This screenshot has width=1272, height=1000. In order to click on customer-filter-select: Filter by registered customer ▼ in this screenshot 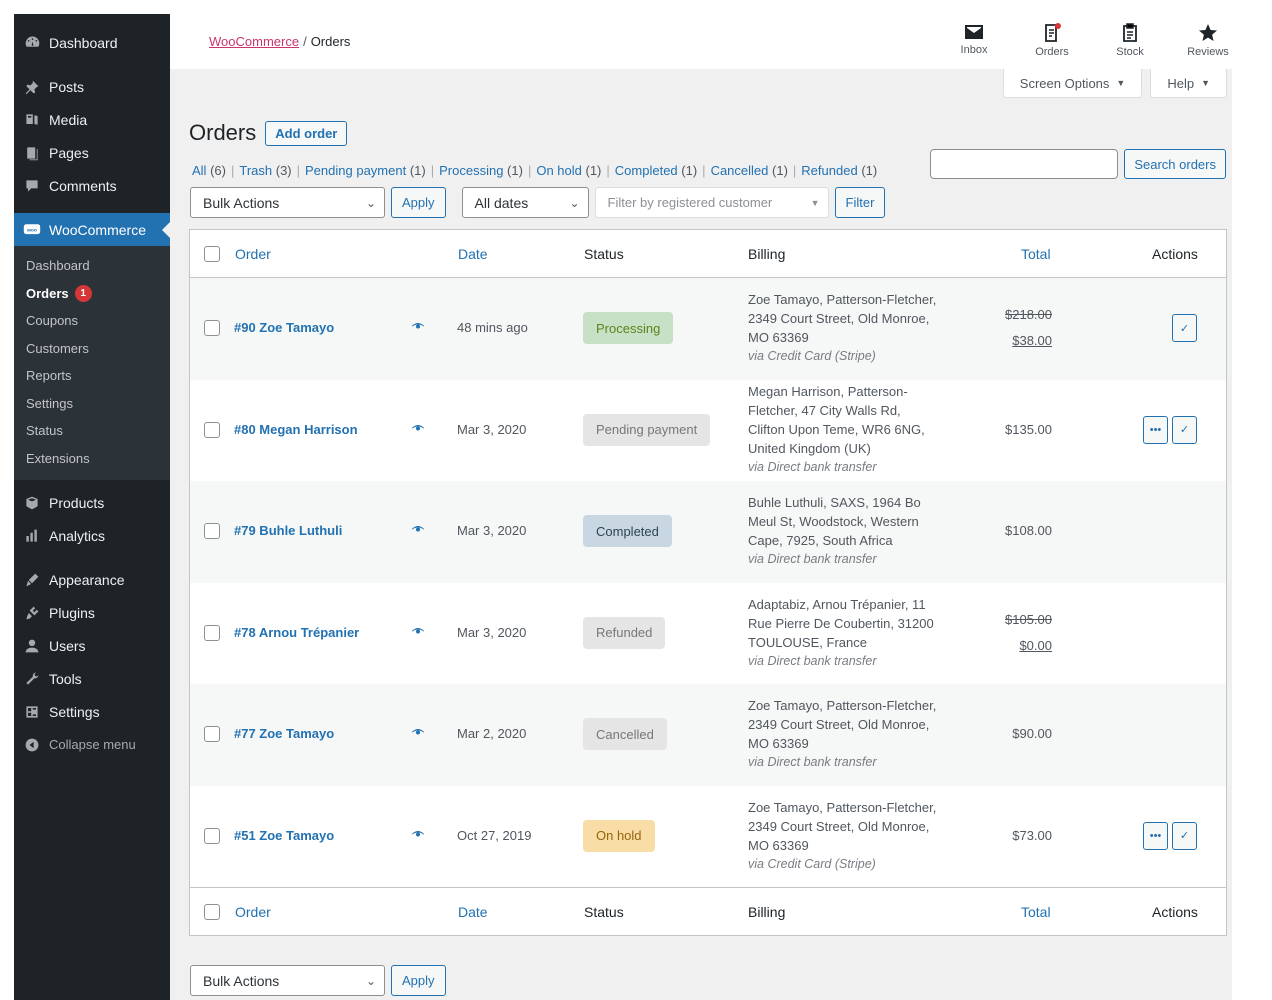, I will do `click(711, 202)`.